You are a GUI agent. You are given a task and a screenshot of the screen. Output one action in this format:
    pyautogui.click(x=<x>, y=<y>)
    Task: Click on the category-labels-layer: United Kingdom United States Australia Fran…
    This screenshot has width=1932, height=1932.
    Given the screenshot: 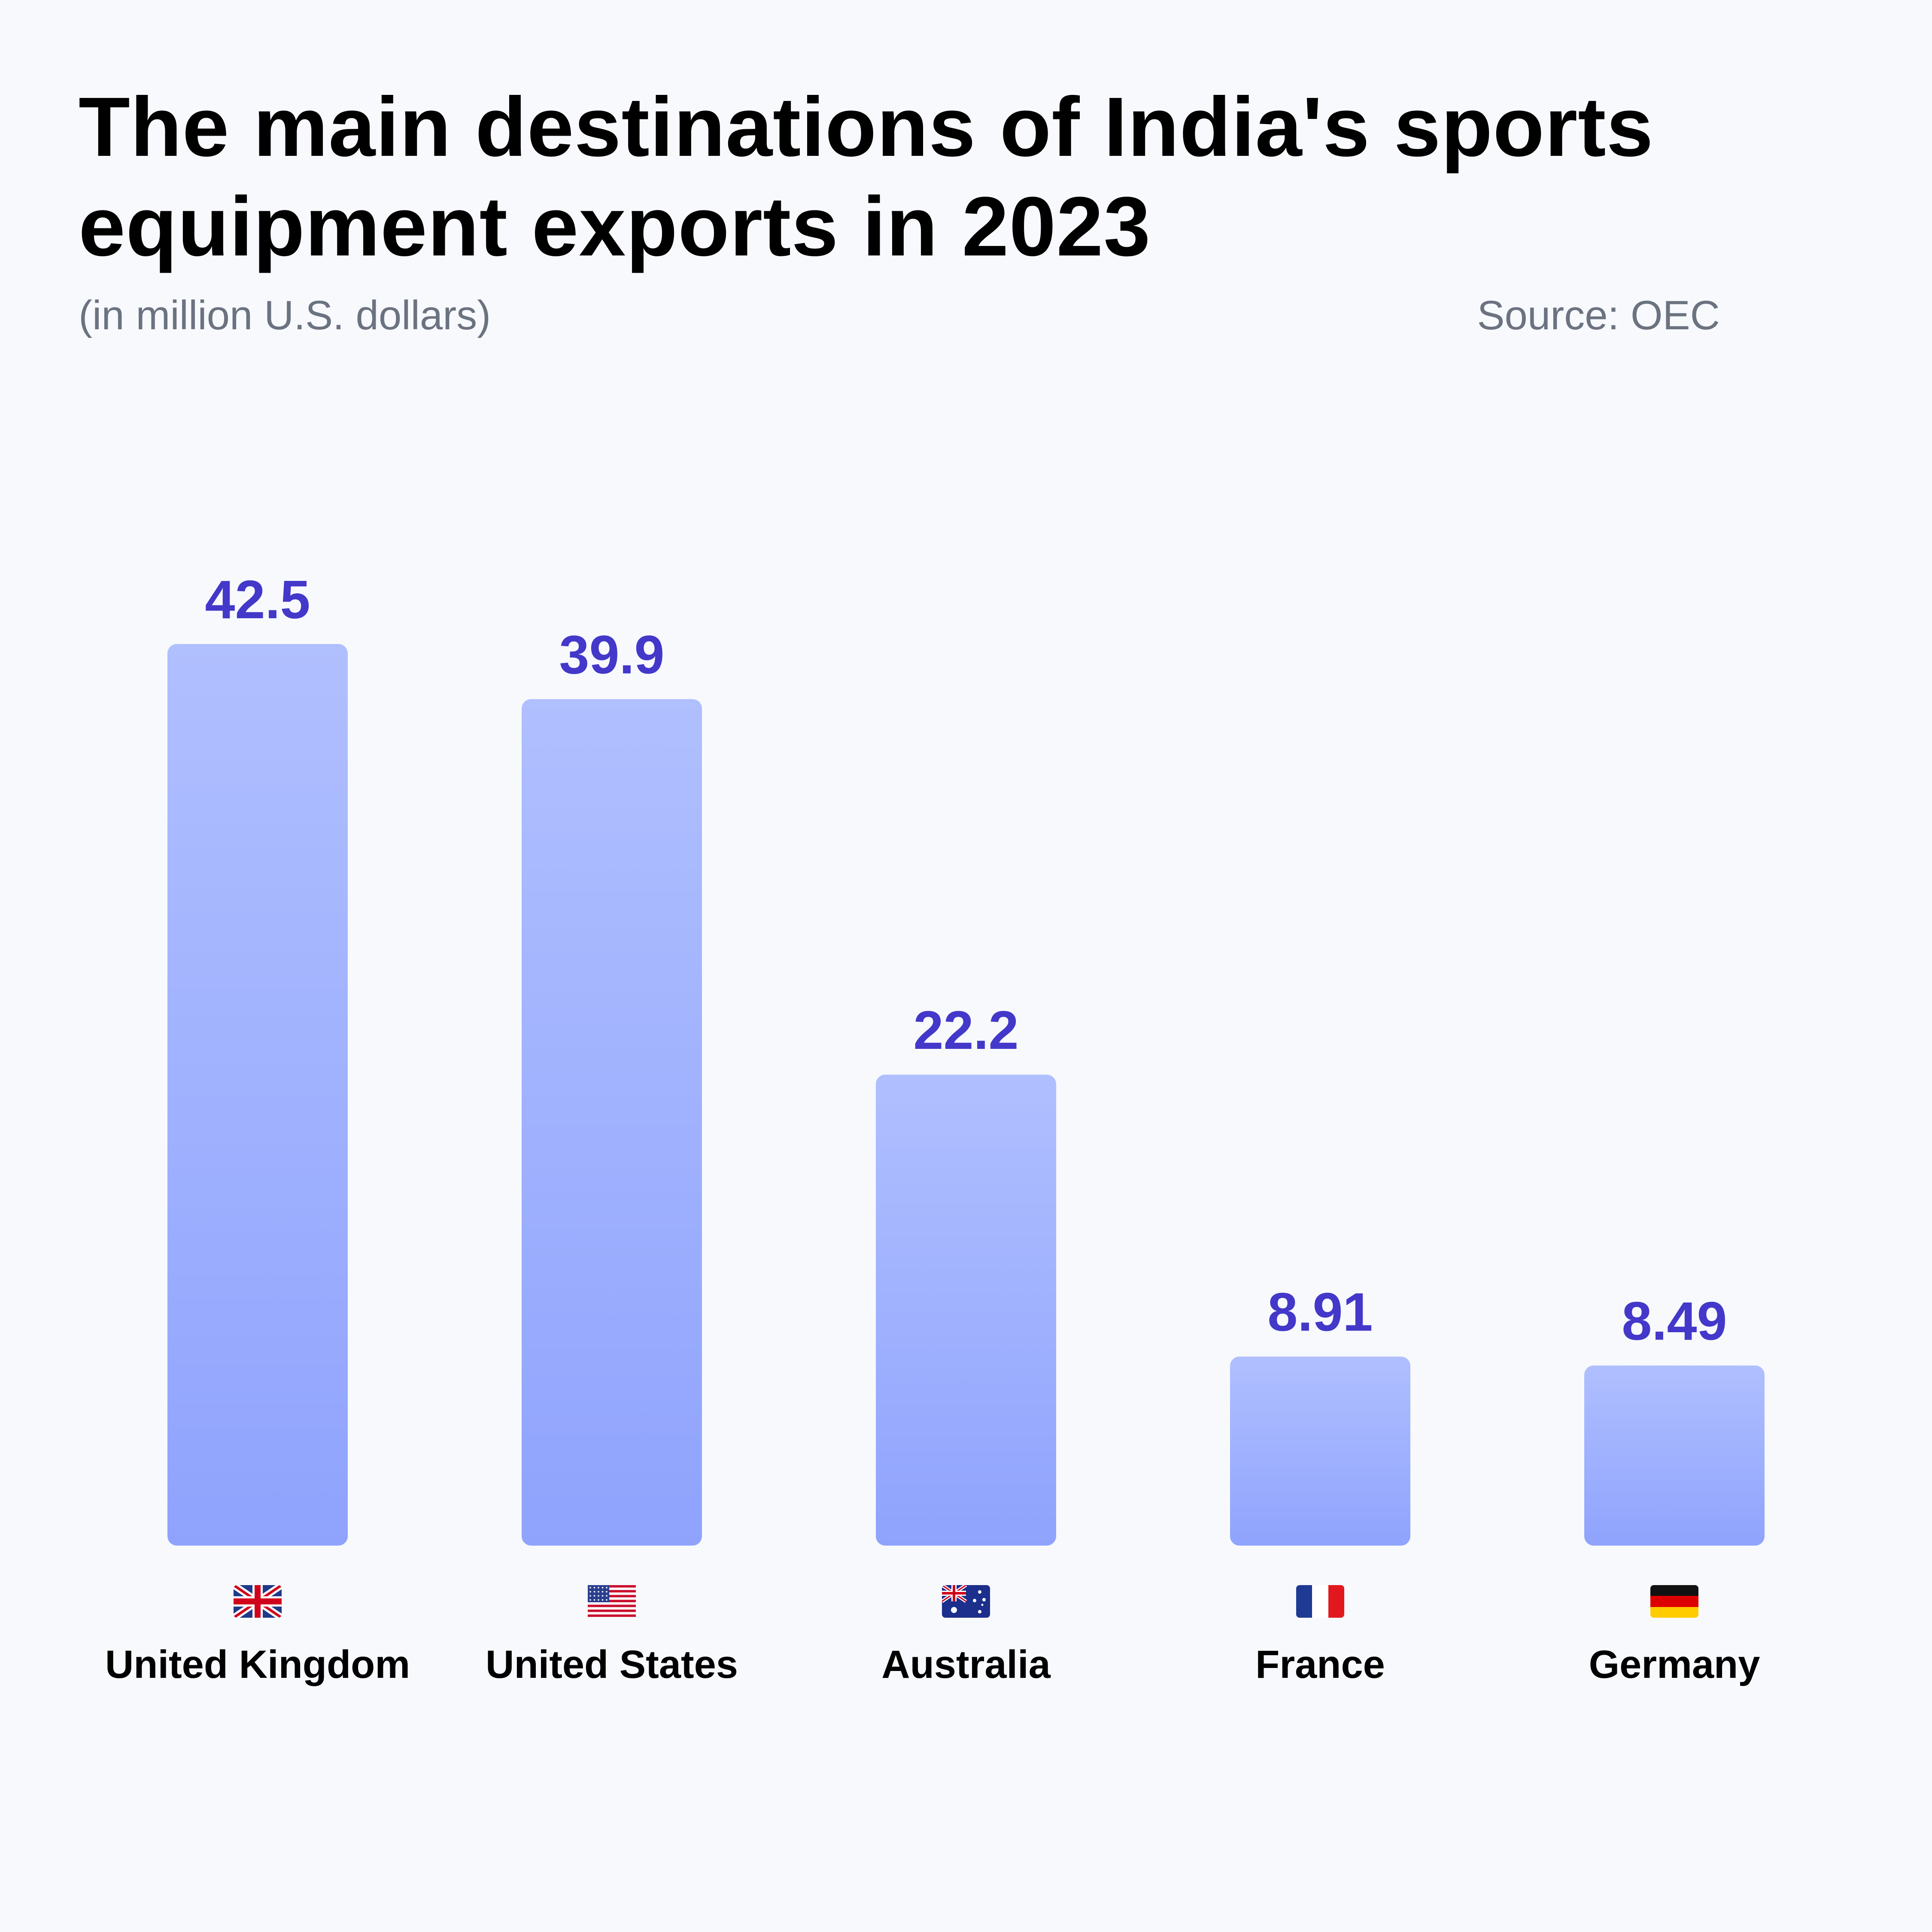 What is the action you would take?
    pyautogui.click(x=932, y=1664)
    